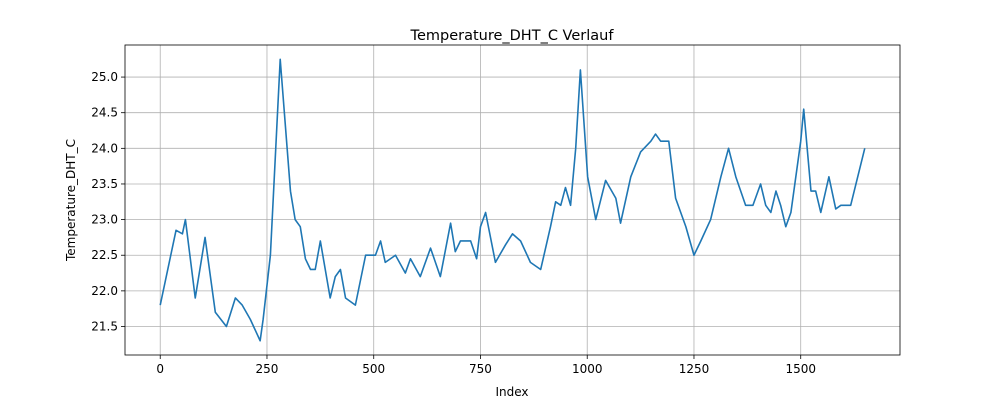  What do you see at coordinates (104, 326) in the screenshot?
I see `y-tick-label: 21.5` at bounding box center [104, 326].